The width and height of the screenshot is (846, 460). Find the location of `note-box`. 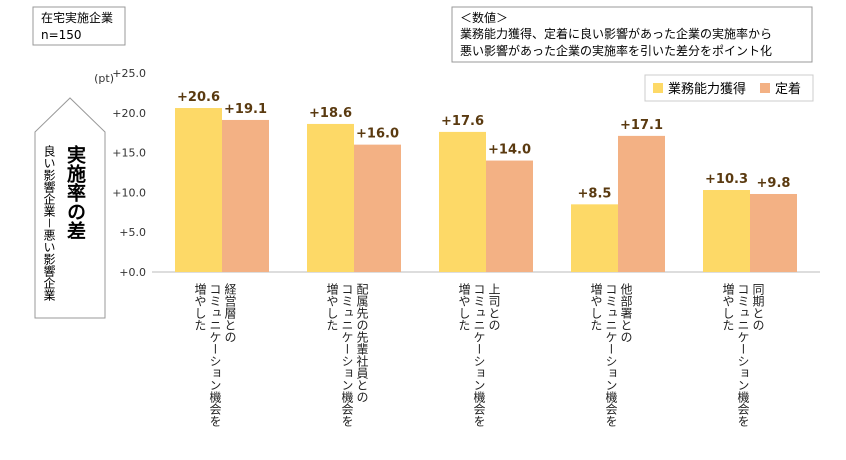

note-box is located at coordinates (632, 34).